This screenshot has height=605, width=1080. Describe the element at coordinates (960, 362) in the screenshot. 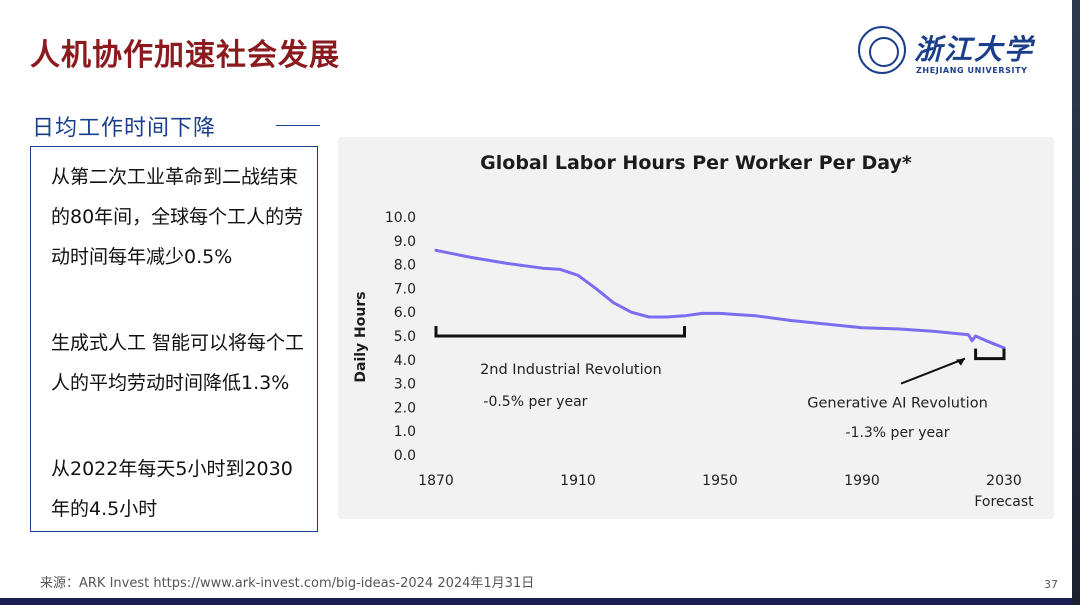

I see `annotation-arrow-head` at that location.